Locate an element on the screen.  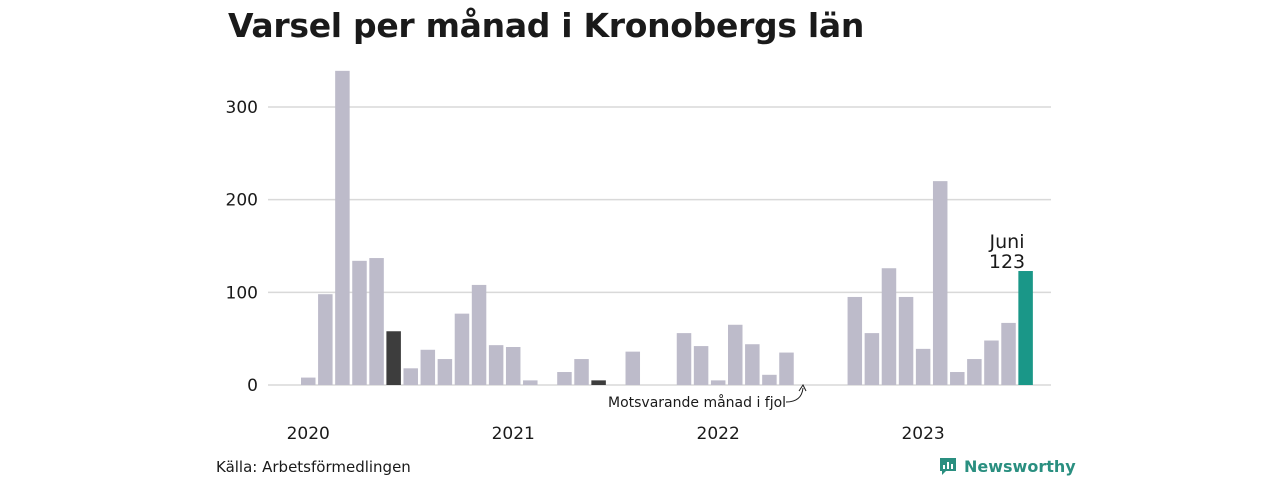
x-year-label: 2021 is located at coordinates (513, 434).